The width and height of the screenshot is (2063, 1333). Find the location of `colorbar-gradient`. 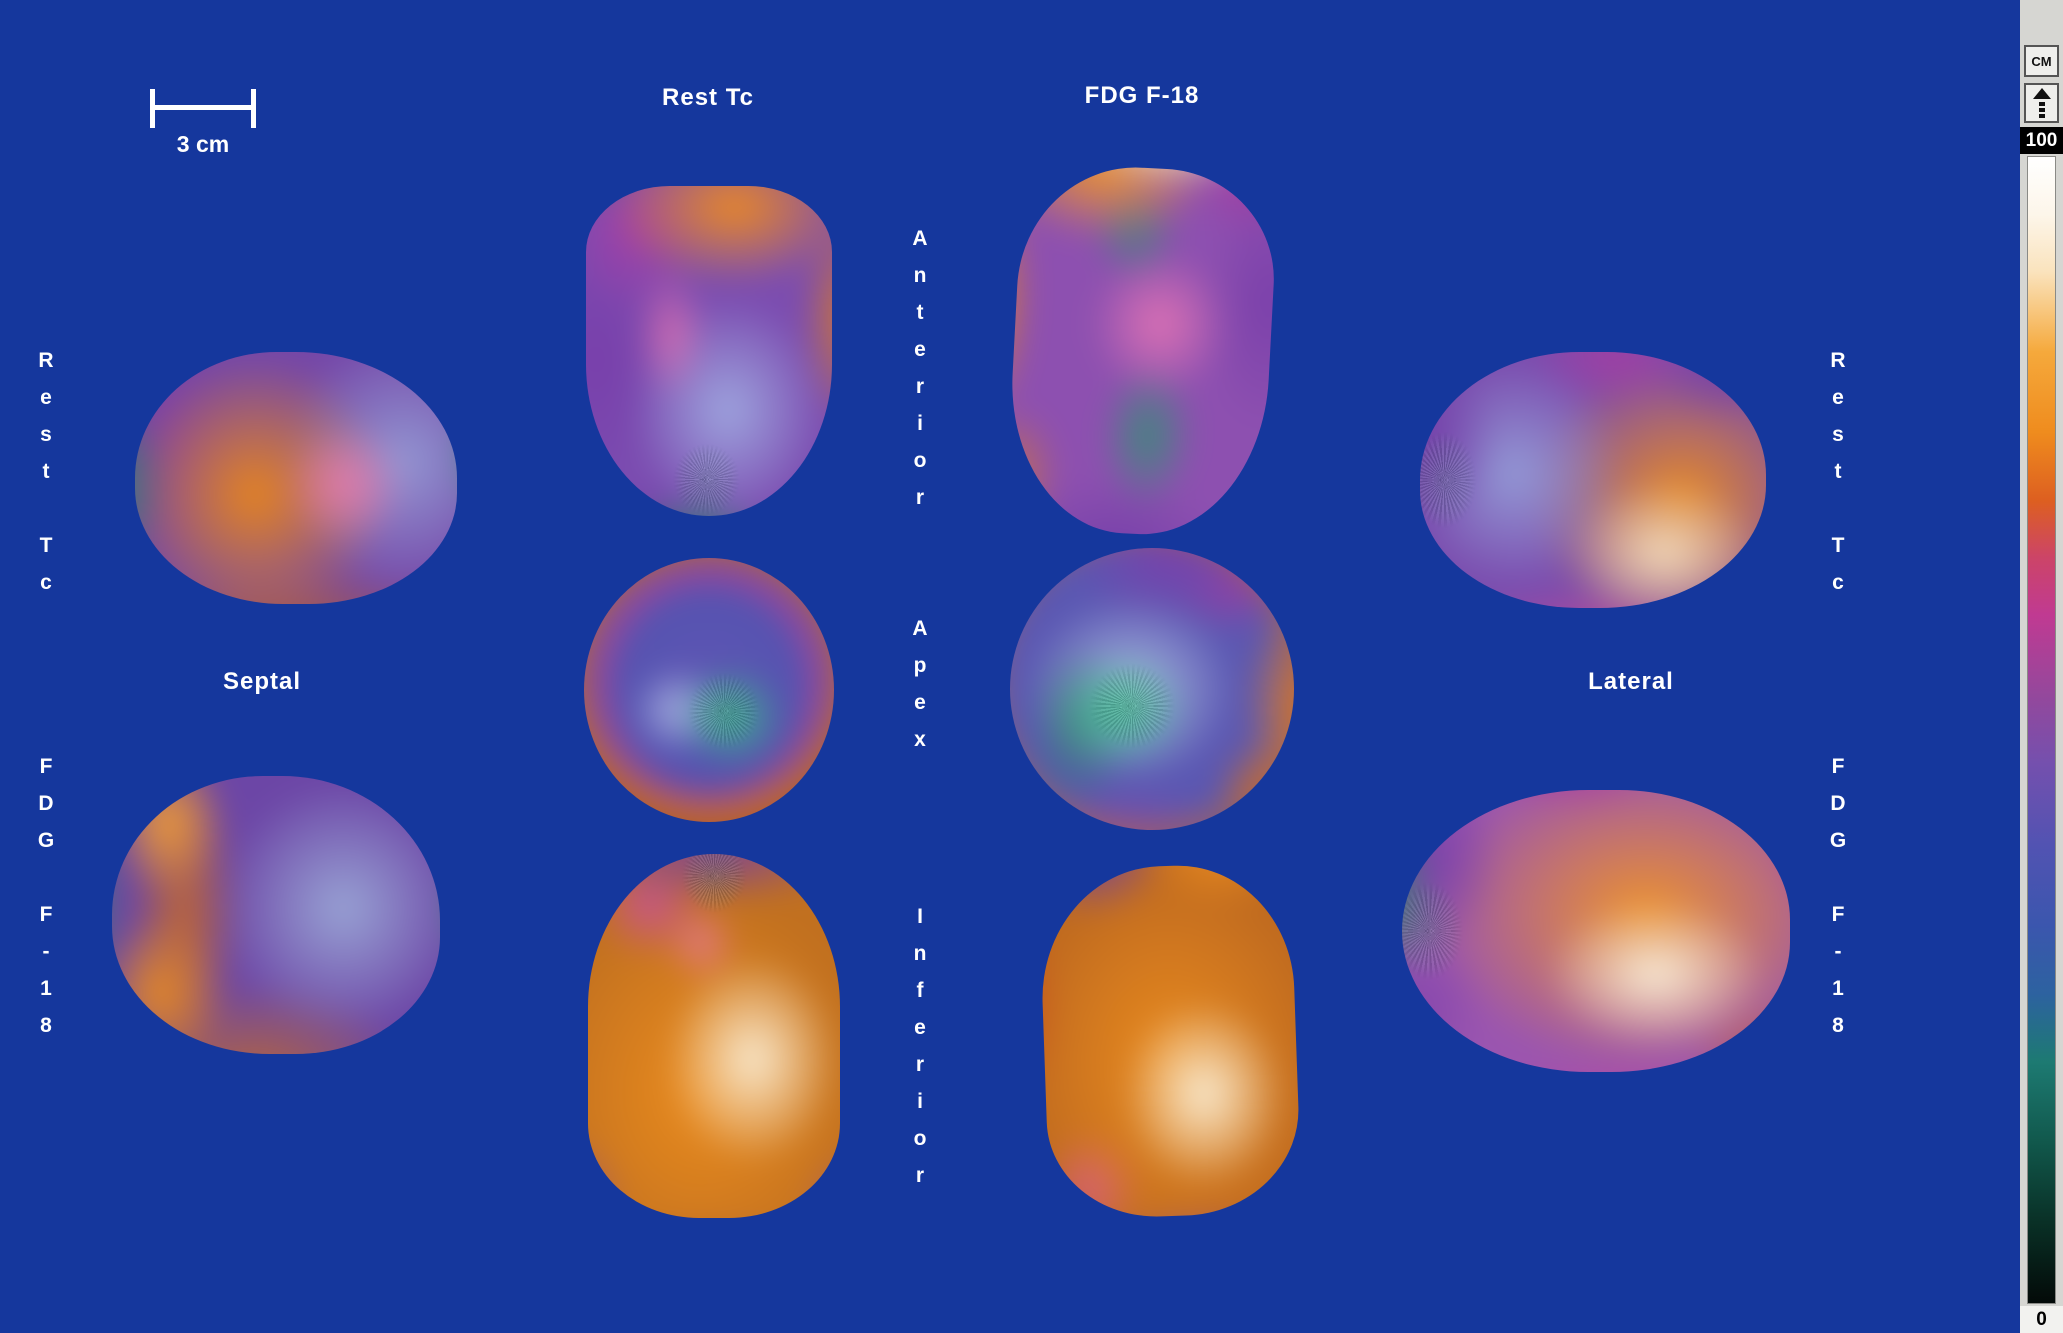

colorbar-gradient is located at coordinates (2041, 730).